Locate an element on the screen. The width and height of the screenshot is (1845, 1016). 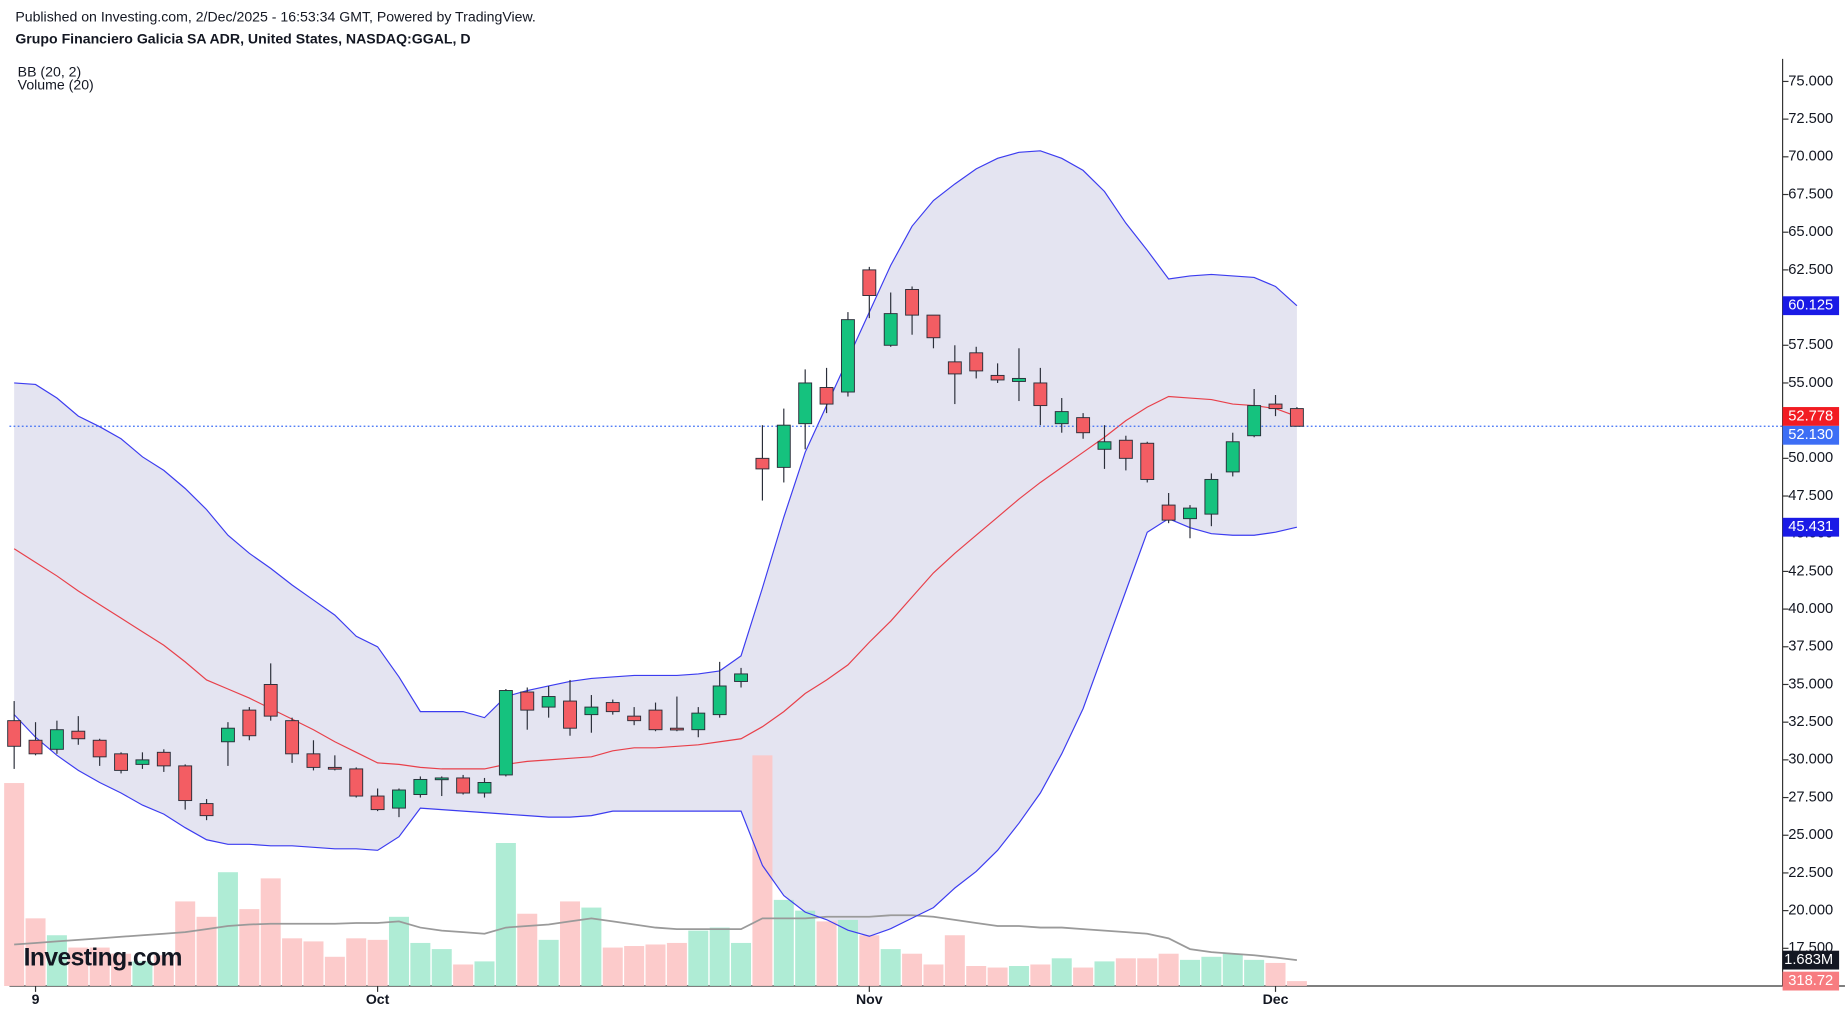
price-tag: 60.125 is located at coordinates (1810, 306).